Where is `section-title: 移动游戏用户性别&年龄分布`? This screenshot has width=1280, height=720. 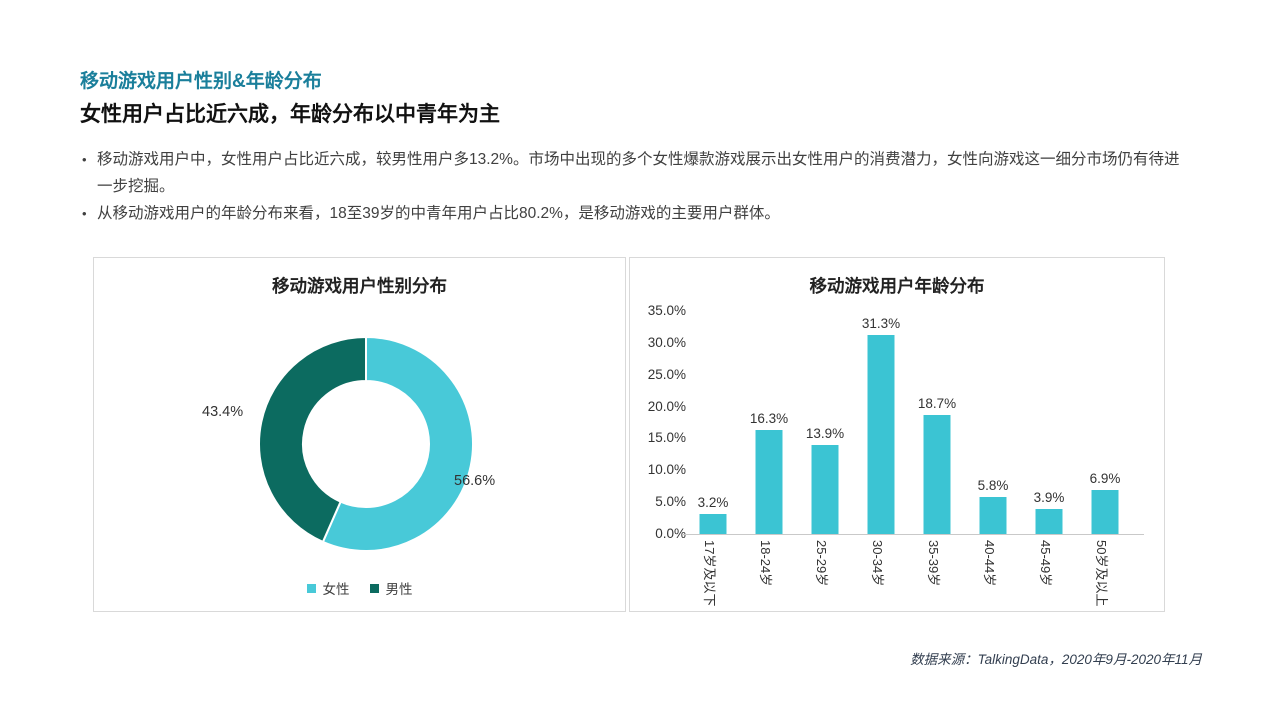 section-title: 移动游戏用户性别&年龄分布 is located at coordinates (201, 81).